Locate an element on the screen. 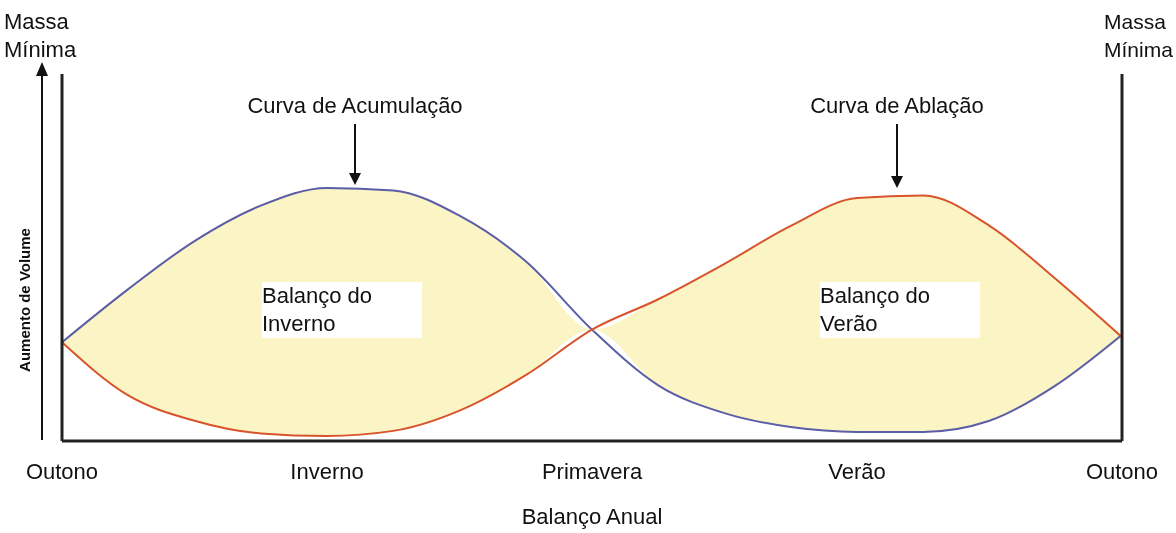  annotation: Balanço do Verão is located at coordinates (900, 310).